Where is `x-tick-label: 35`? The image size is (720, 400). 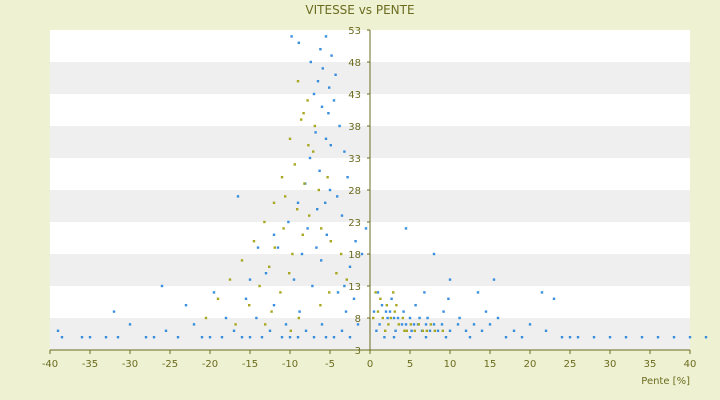 x-tick-label: 35 is located at coordinates (650, 364).